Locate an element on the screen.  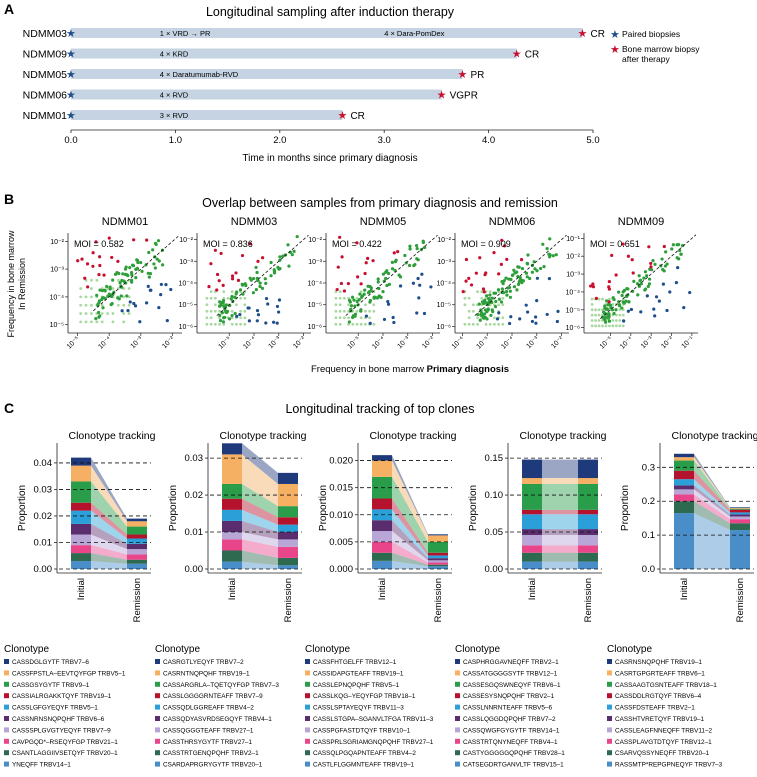
scatter-y-tick-label: 10⁻² is located at coordinates (573, 257).